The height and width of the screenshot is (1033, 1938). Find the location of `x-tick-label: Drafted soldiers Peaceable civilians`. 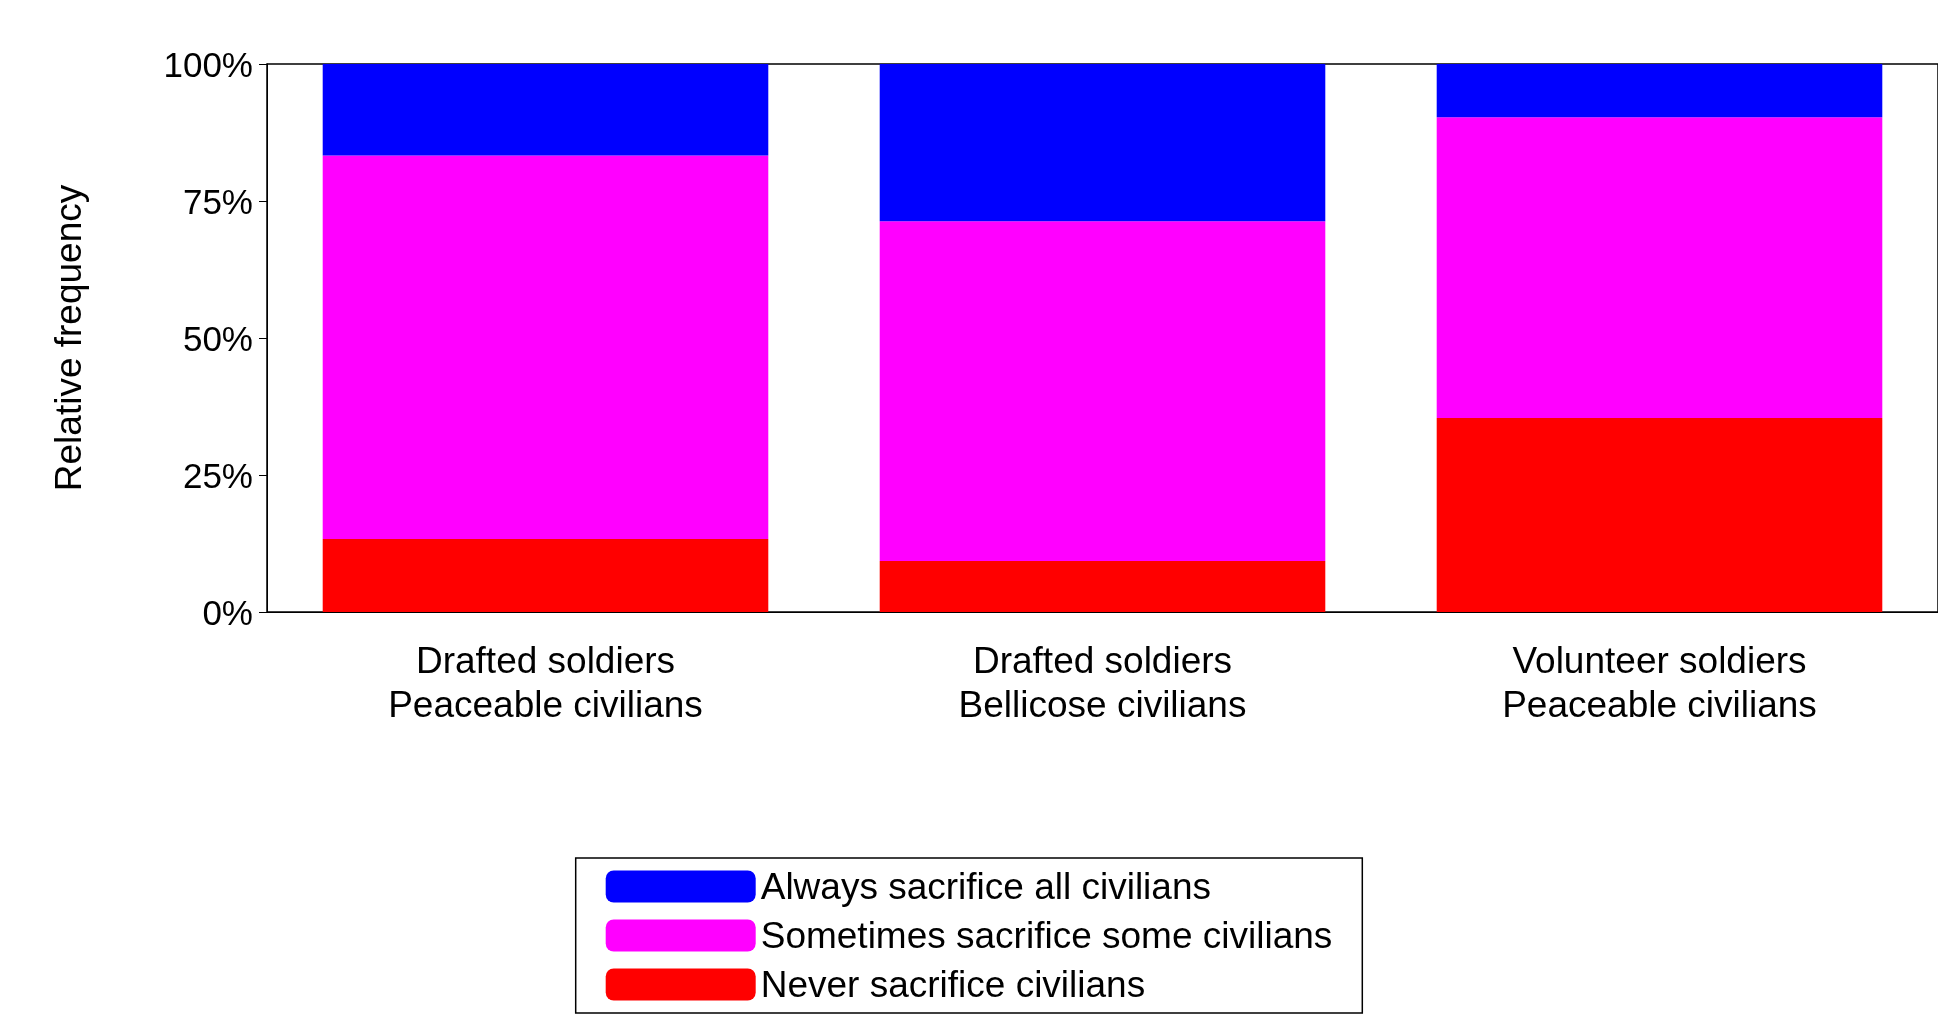

x-tick-label: Drafted soldiers Peaceable civilians is located at coordinates (545, 682).